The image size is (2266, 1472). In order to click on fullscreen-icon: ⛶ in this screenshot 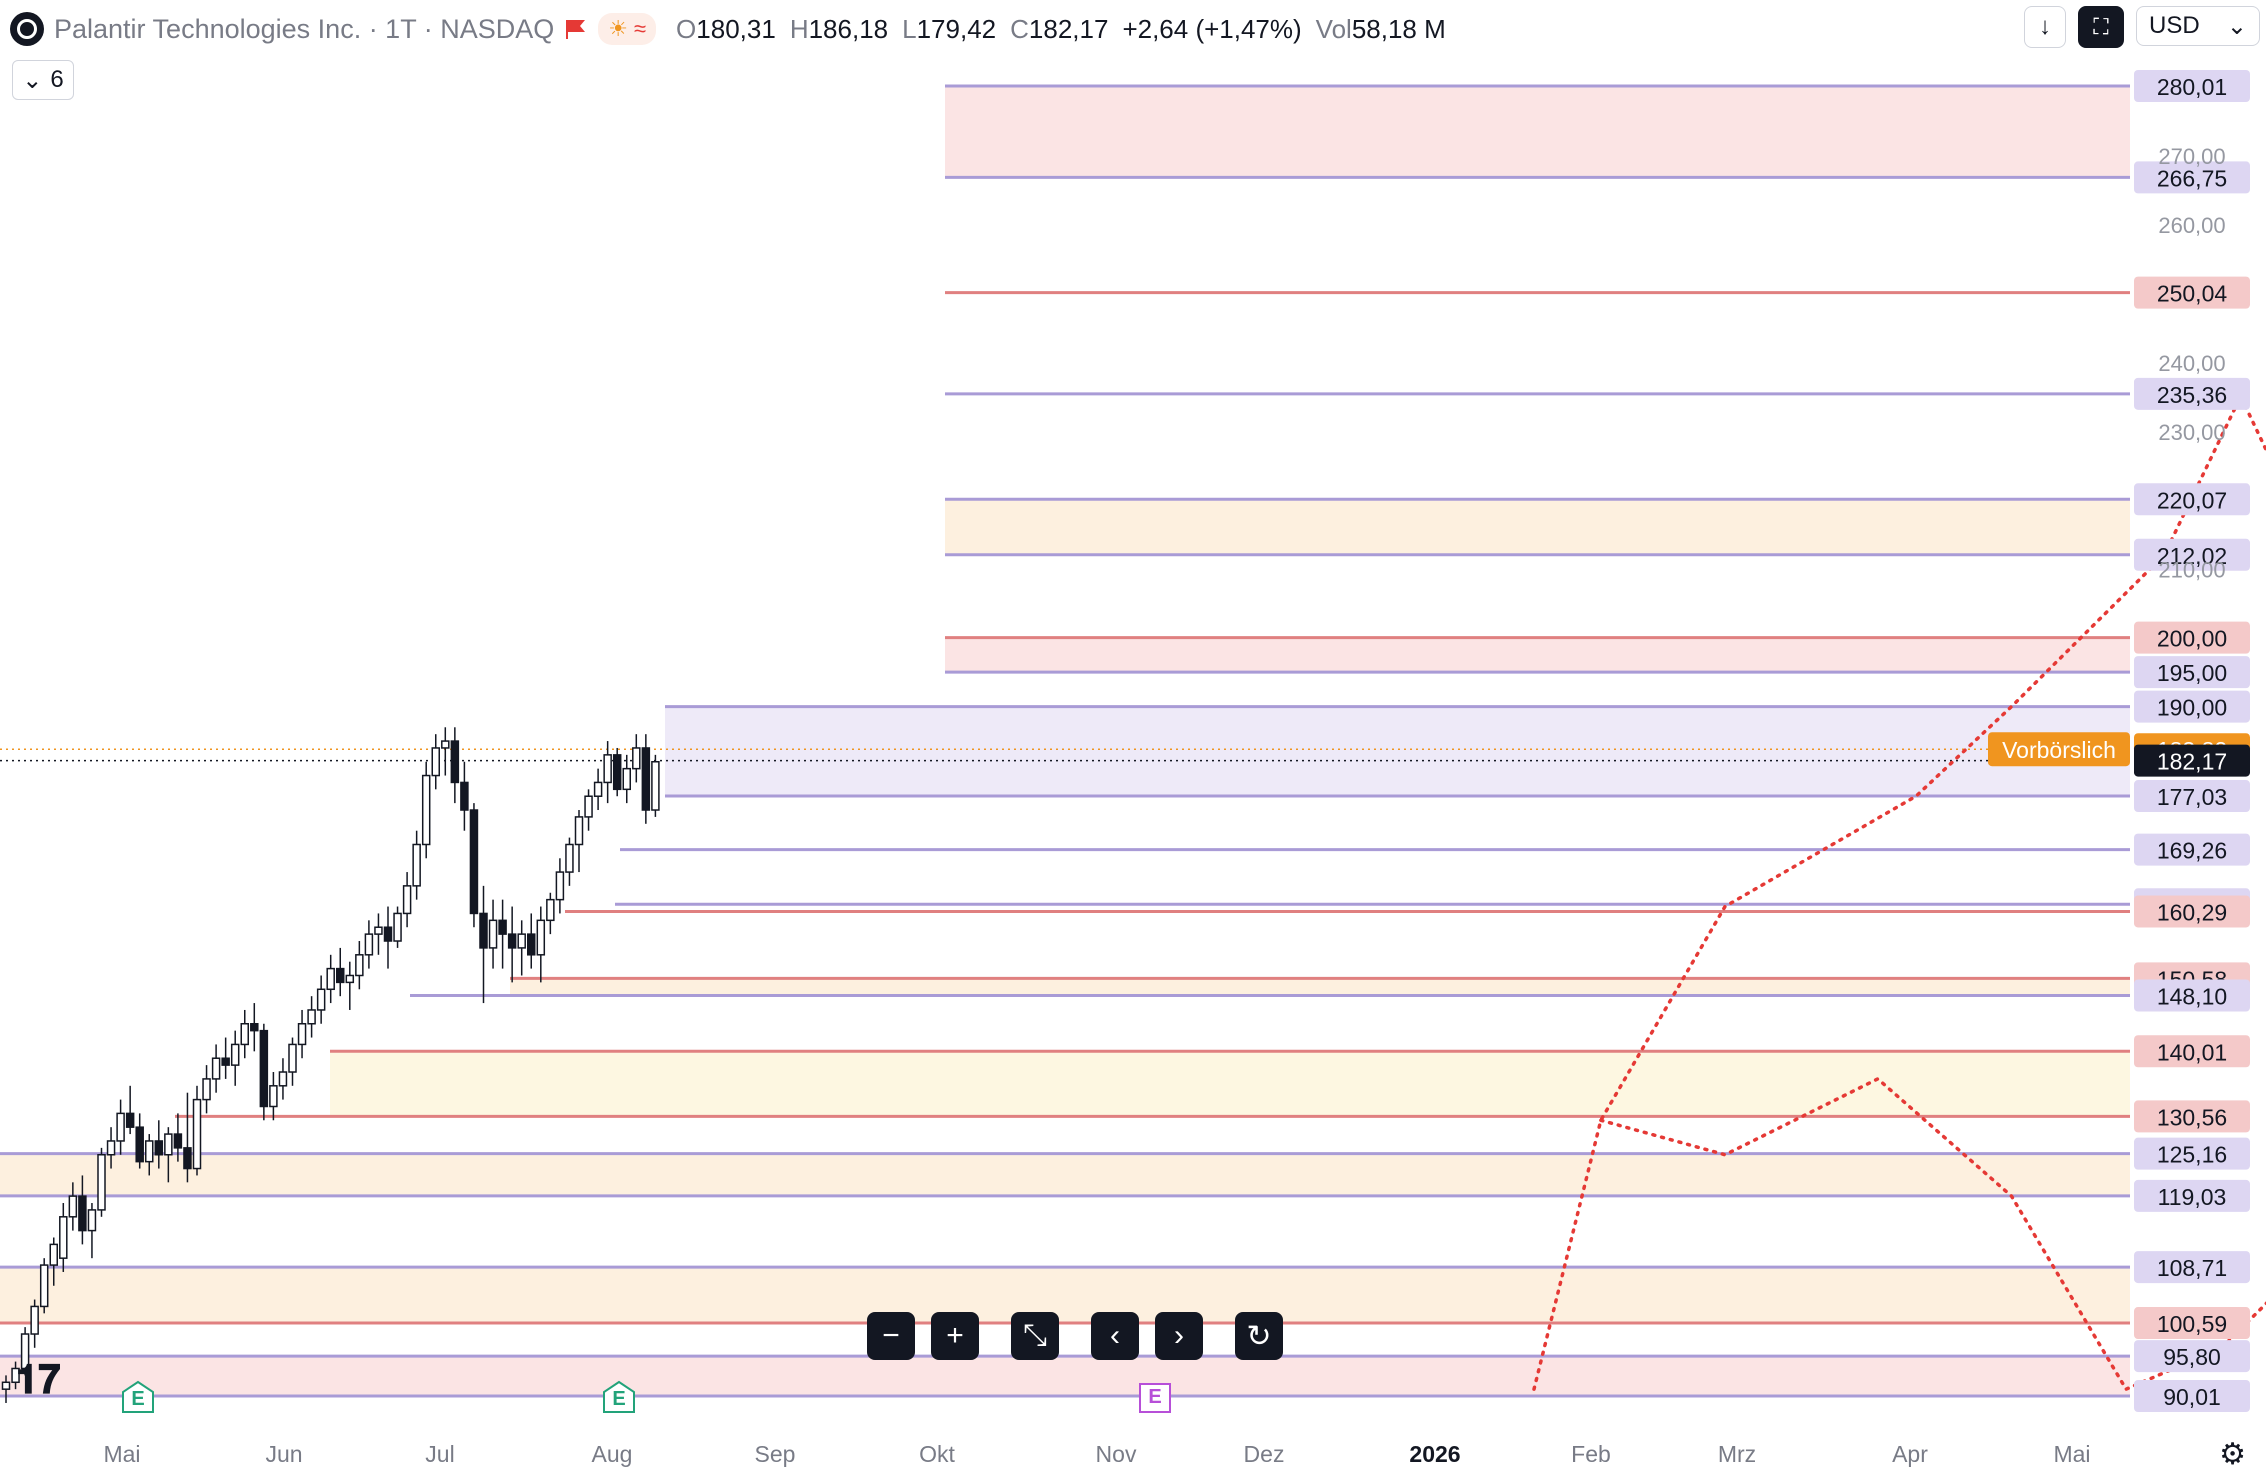, I will do `click(2101, 26)`.